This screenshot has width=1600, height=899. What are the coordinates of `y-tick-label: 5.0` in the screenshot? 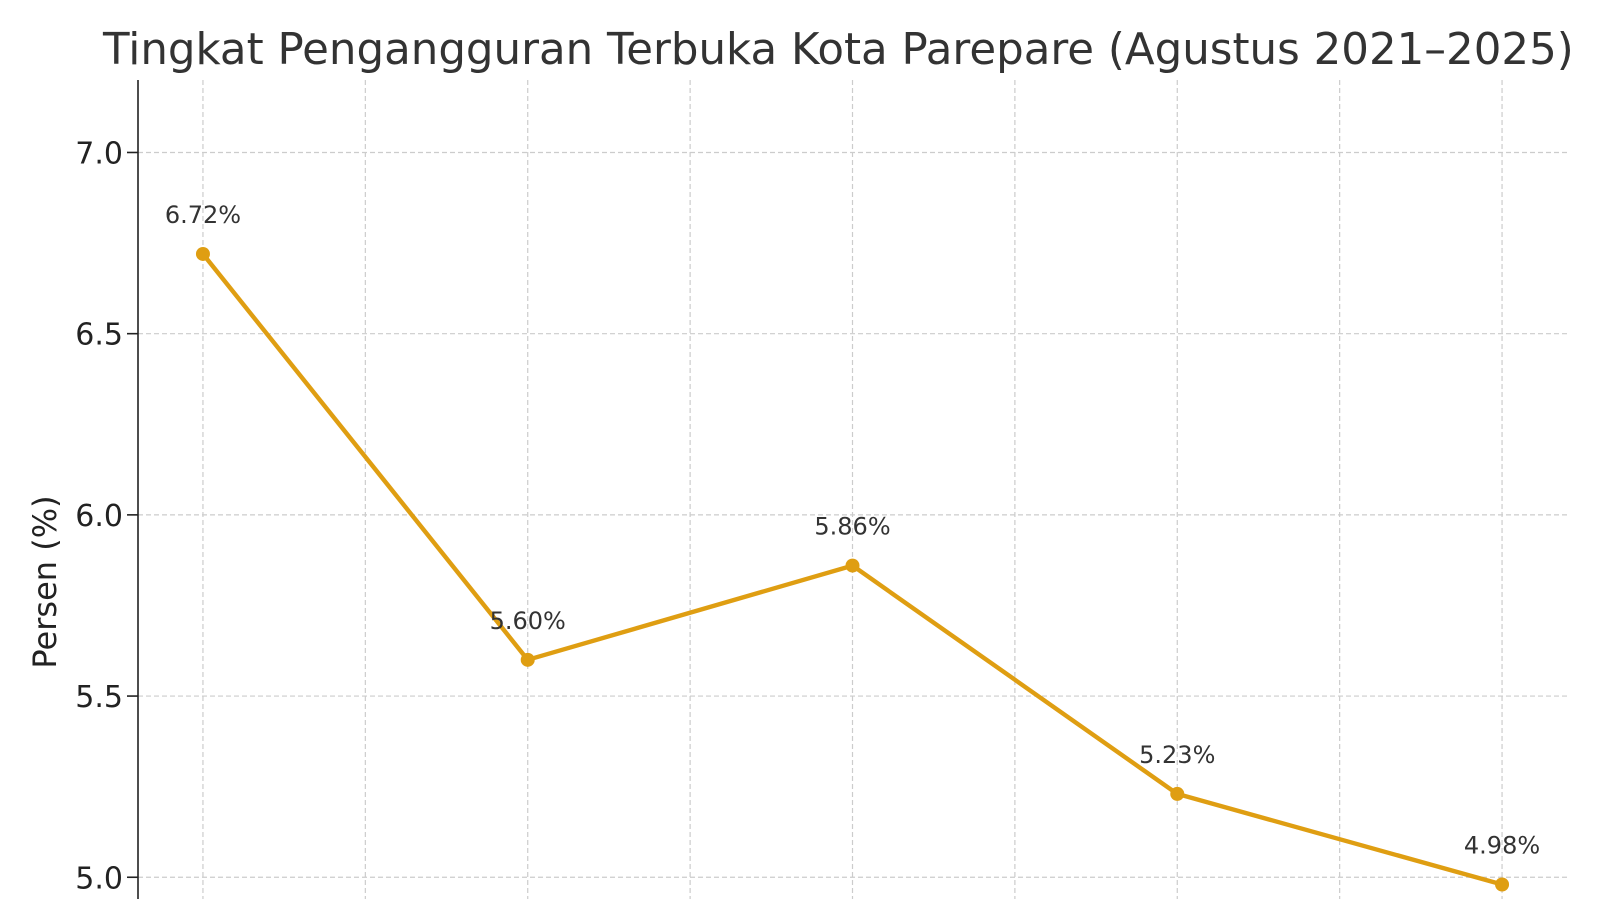 It's located at (99, 878).